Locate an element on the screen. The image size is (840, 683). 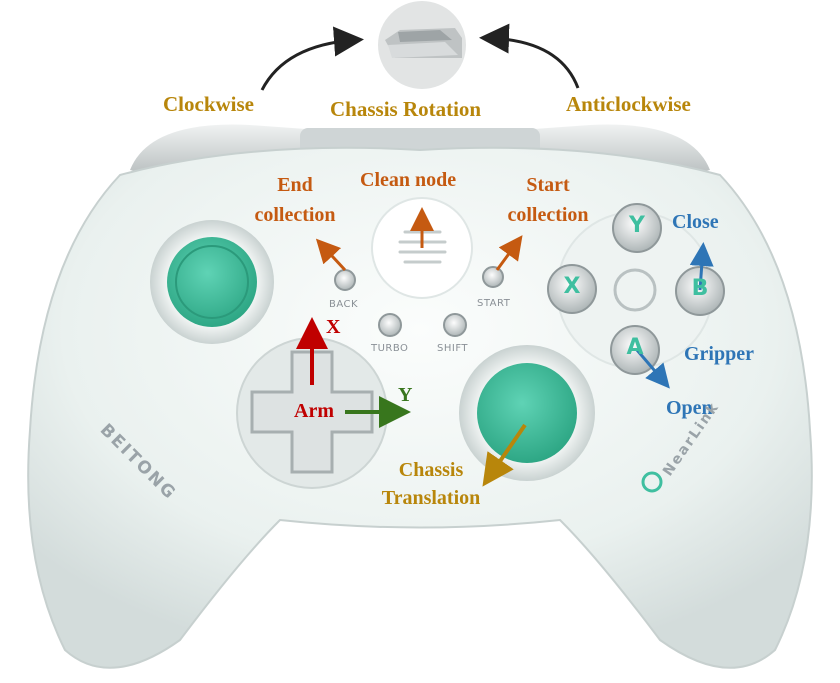
anticlockwise-label: Anticlockwise is located at coordinates (628, 104).